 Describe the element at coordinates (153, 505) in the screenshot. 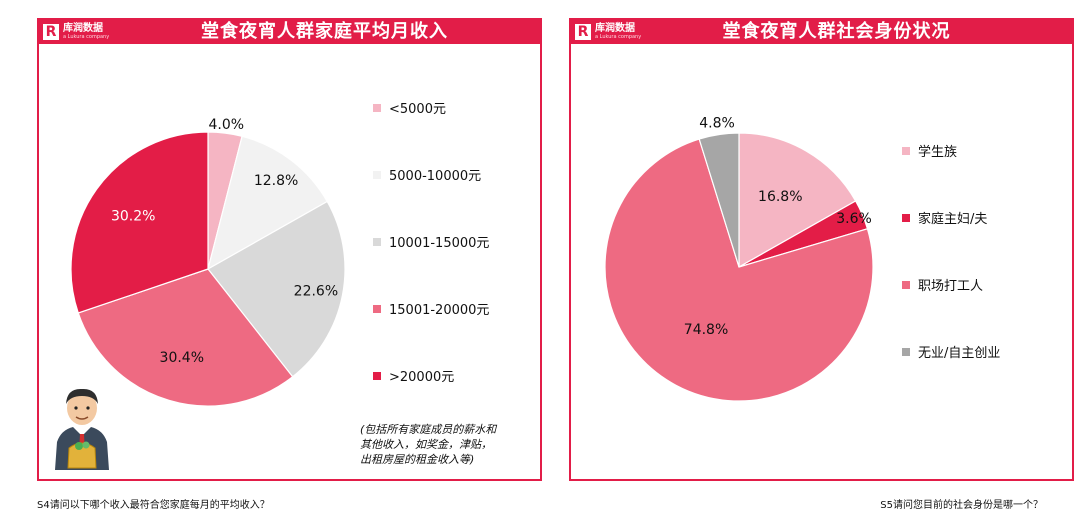

I see `question-text-left: S4请问以下哪个收入最符合您家庭每月的平均收入？` at that location.